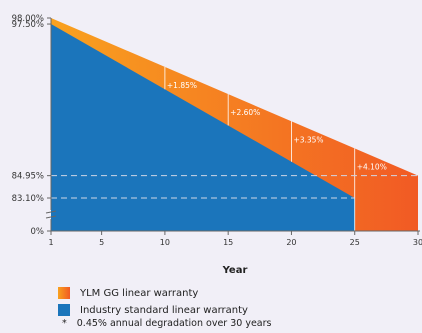 Image resolution: width=422 pixels, height=333 pixels. I want to click on x-tick-label: 20, so click(291, 242).